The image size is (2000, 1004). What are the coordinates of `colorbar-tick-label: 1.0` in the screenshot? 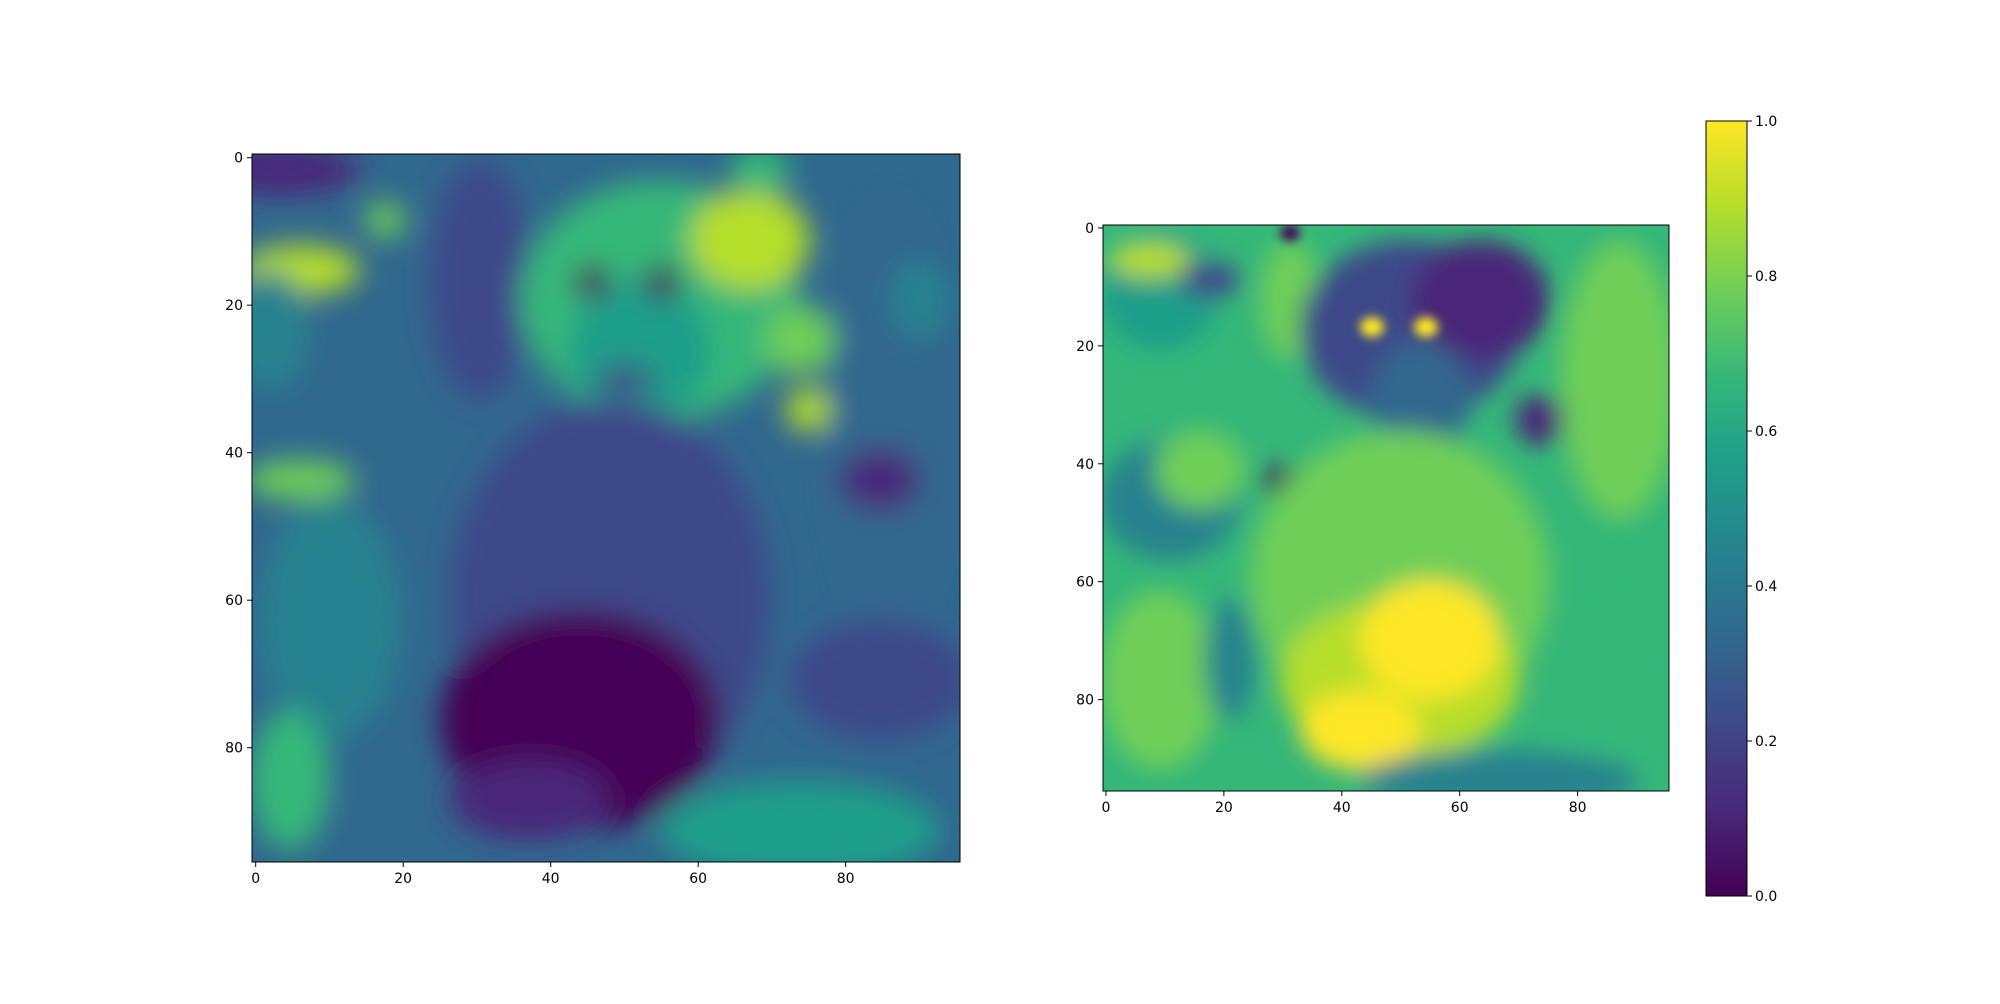 It's located at (1766, 122).